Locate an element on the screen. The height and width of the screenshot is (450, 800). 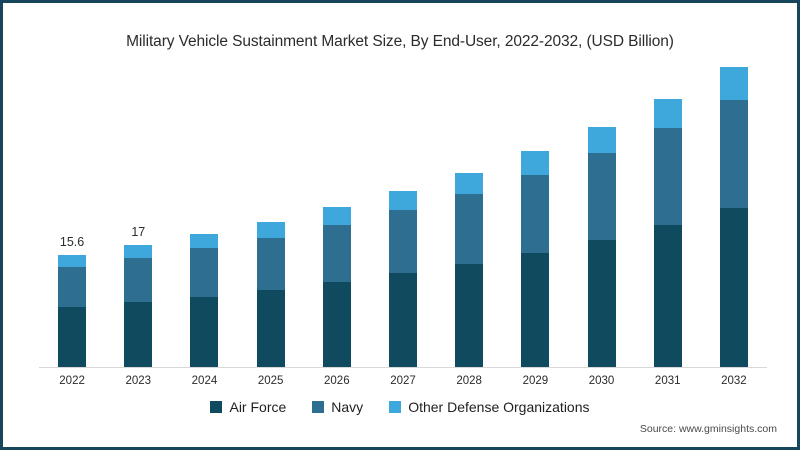
bar-group-2032 is located at coordinates (733, 216).